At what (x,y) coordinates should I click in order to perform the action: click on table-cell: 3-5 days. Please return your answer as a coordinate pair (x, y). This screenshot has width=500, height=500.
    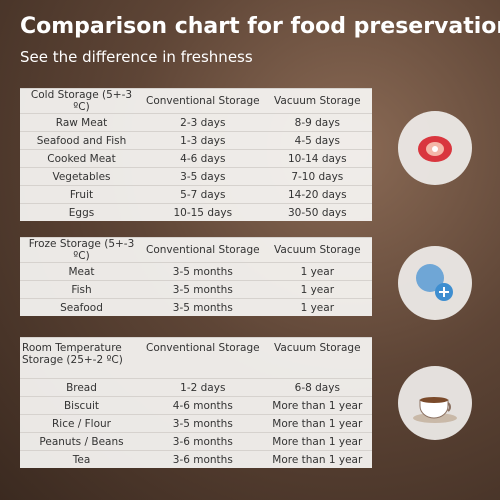
    Looking at the image, I should click on (203, 176).